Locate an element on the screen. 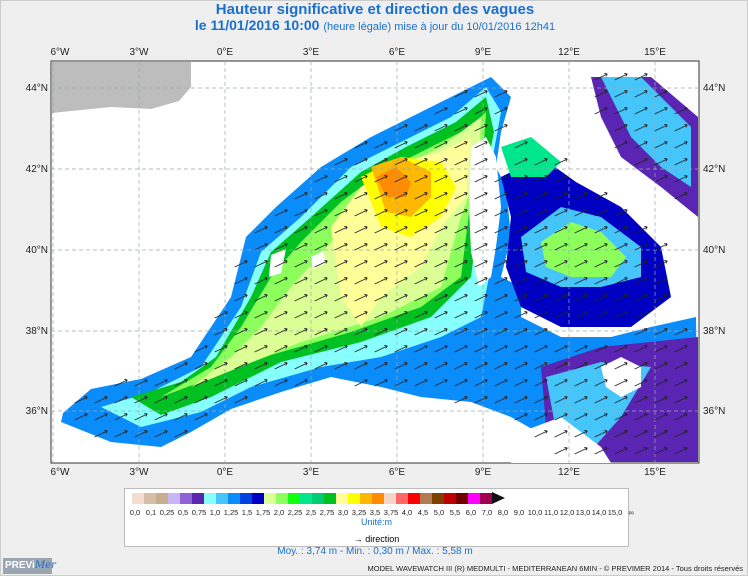 The width and height of the screenshot is (748, 576). legend-tick: 0,1 is located at coordinates (151, 512).